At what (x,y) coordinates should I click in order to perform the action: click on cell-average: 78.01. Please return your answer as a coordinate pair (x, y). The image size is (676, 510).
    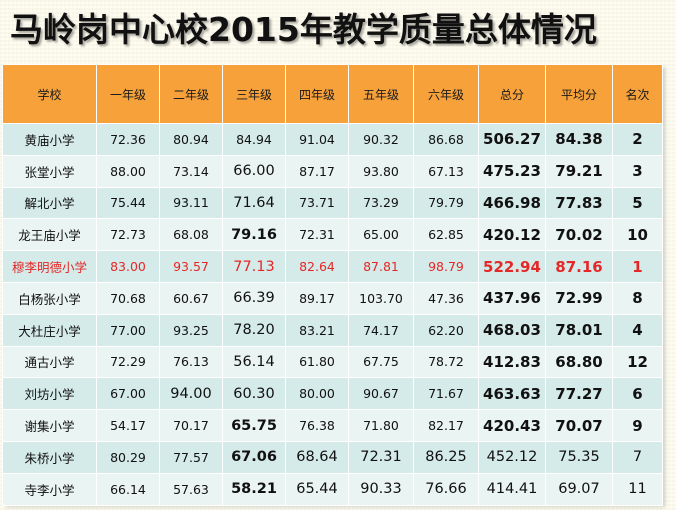
    Looking at the image, I should click on (579, 330).